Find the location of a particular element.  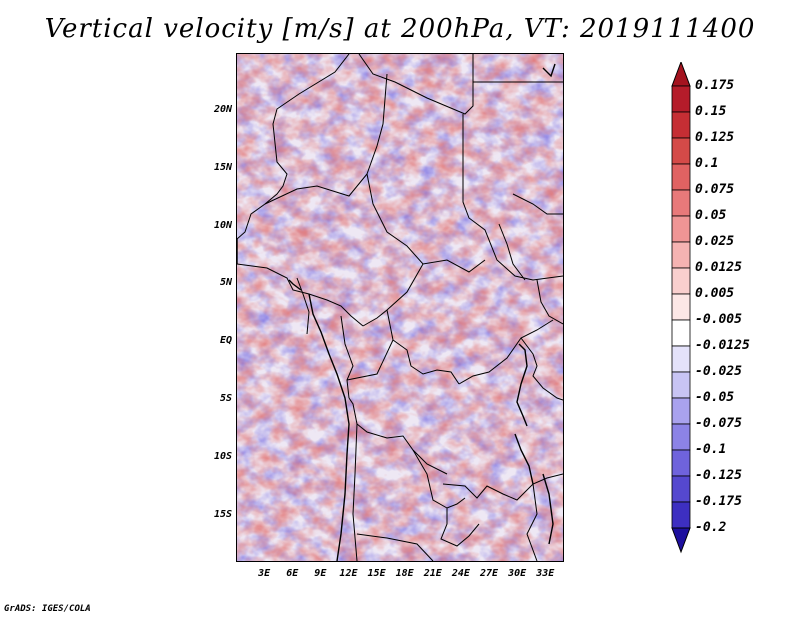

lon-tick-label: 21E is located at coordinates (432, 573).